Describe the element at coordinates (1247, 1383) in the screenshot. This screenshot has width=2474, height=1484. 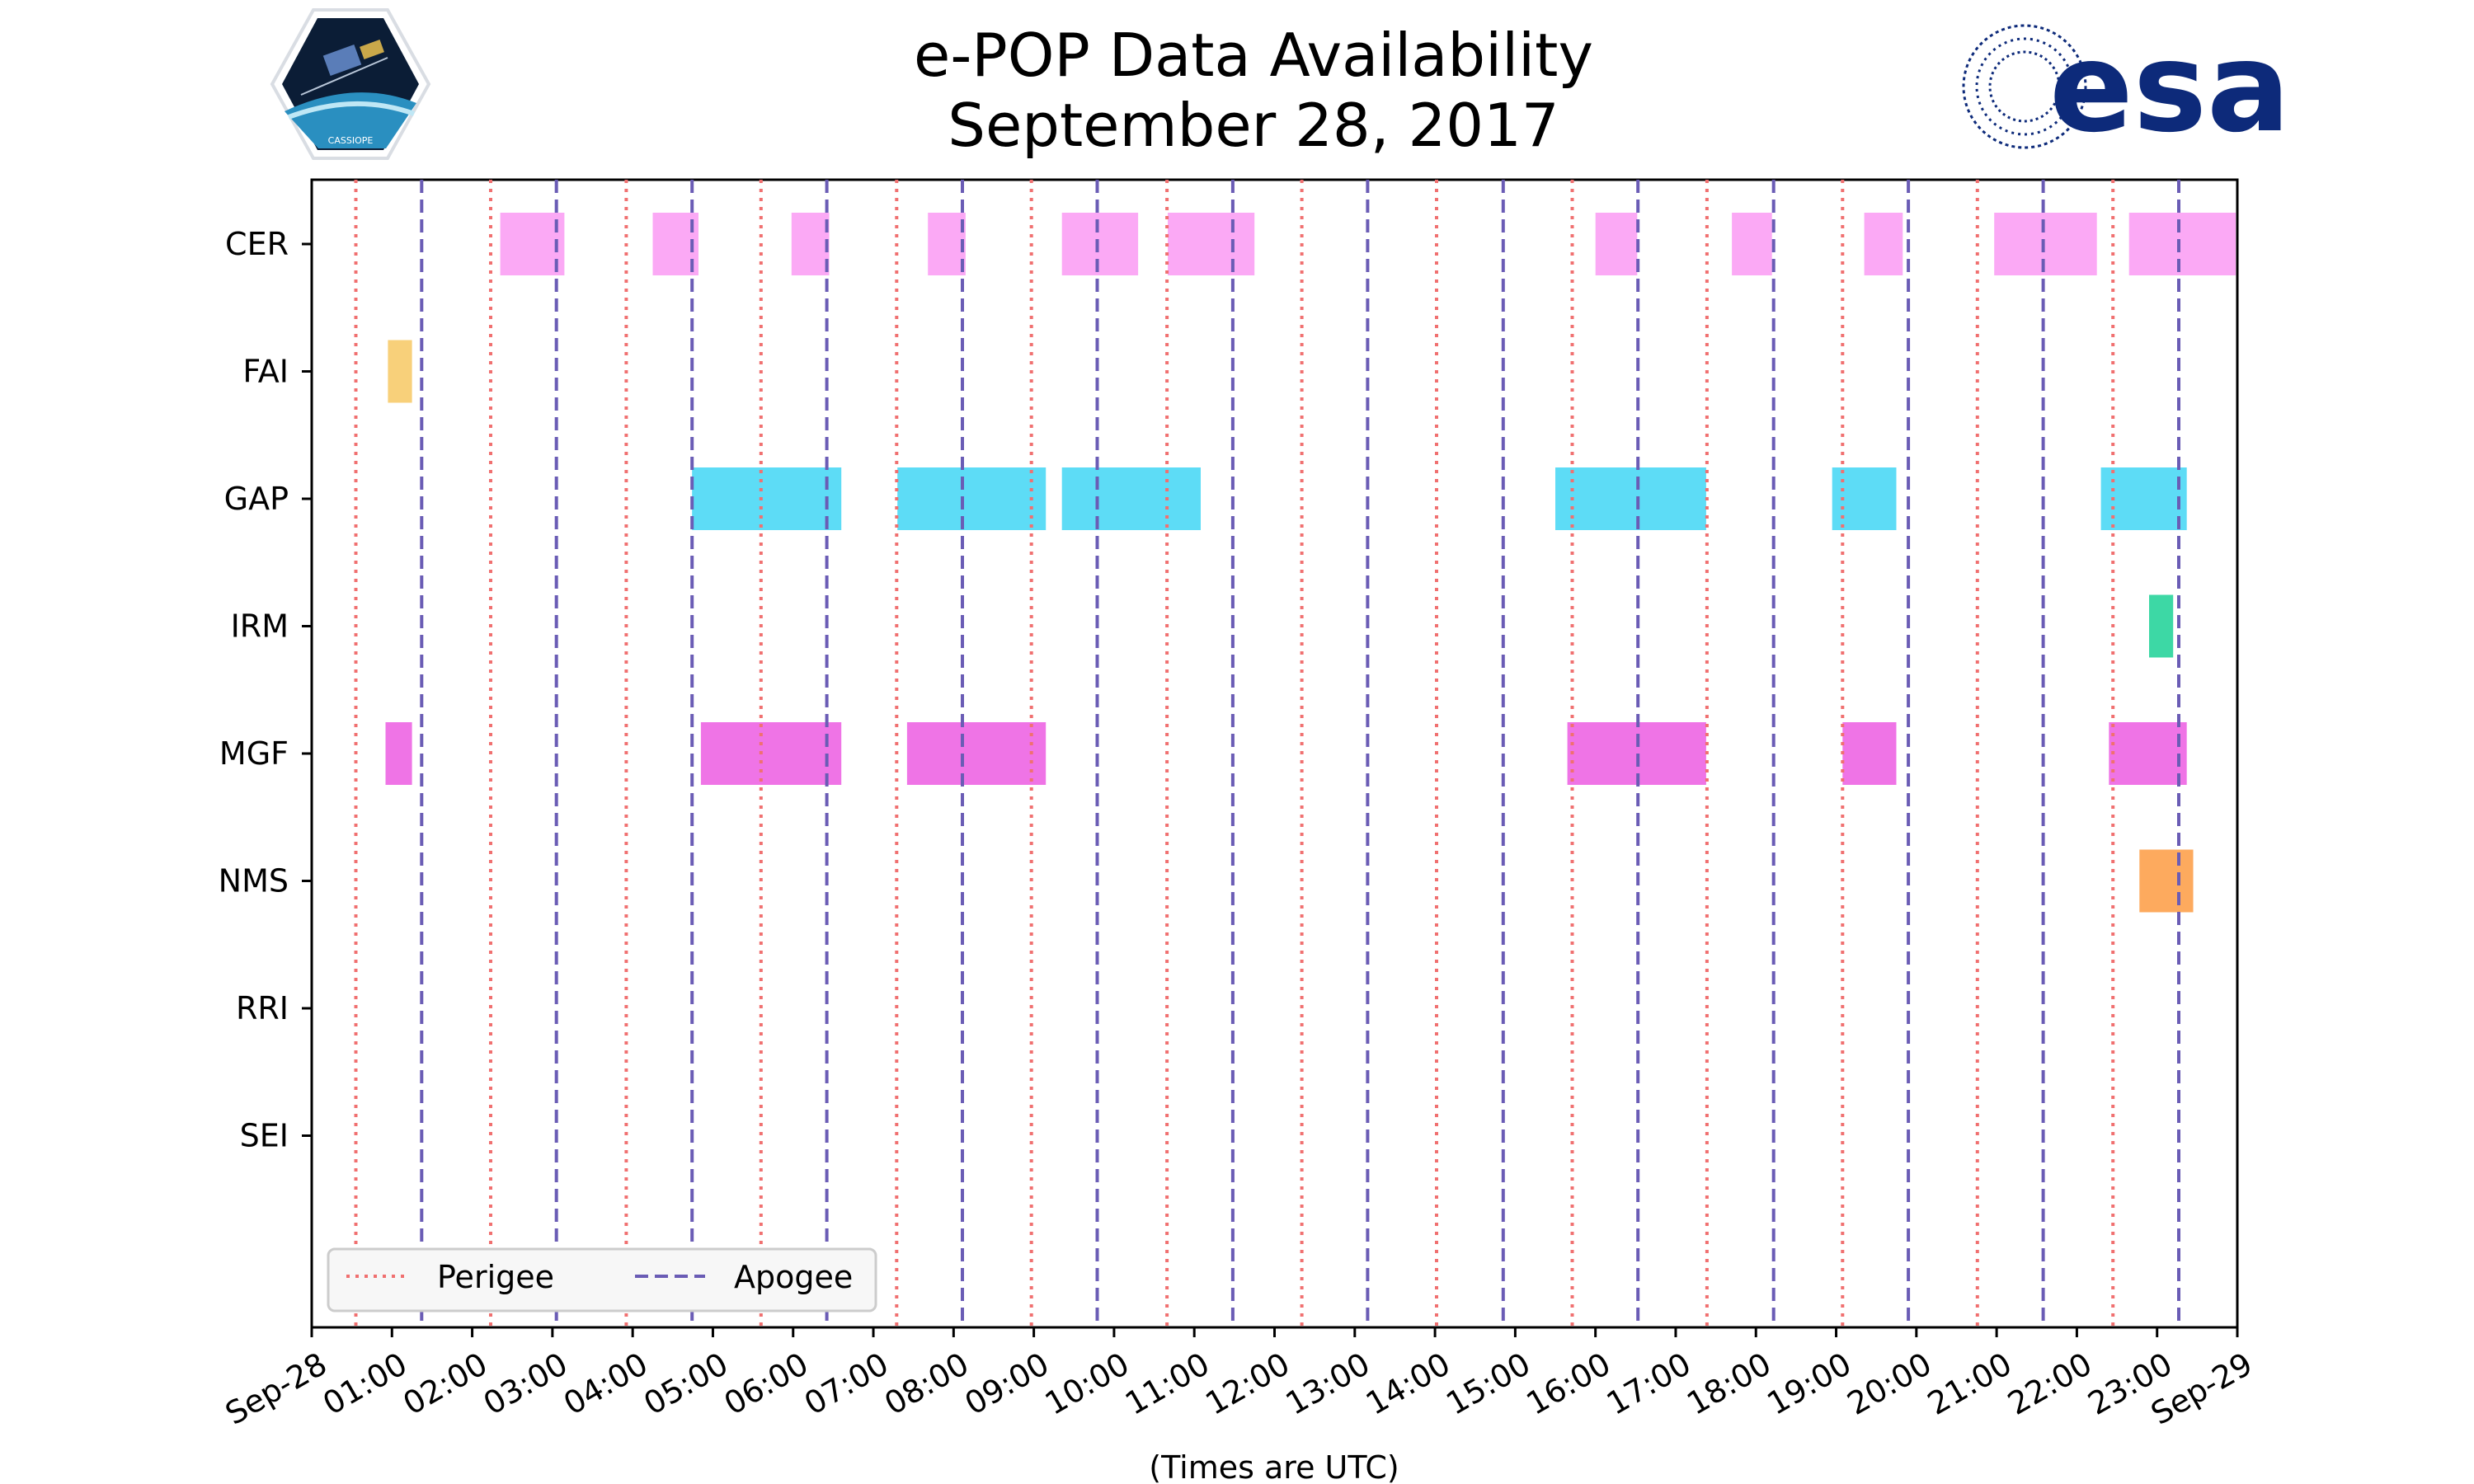
I see `x-tick-label-12: 12:00` at that location.